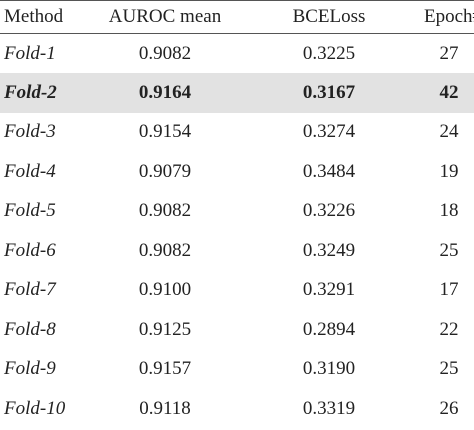  Describe the element at coordinates (165, 408) in the screenshot. I see `value-cell: 0.9118` at that location.